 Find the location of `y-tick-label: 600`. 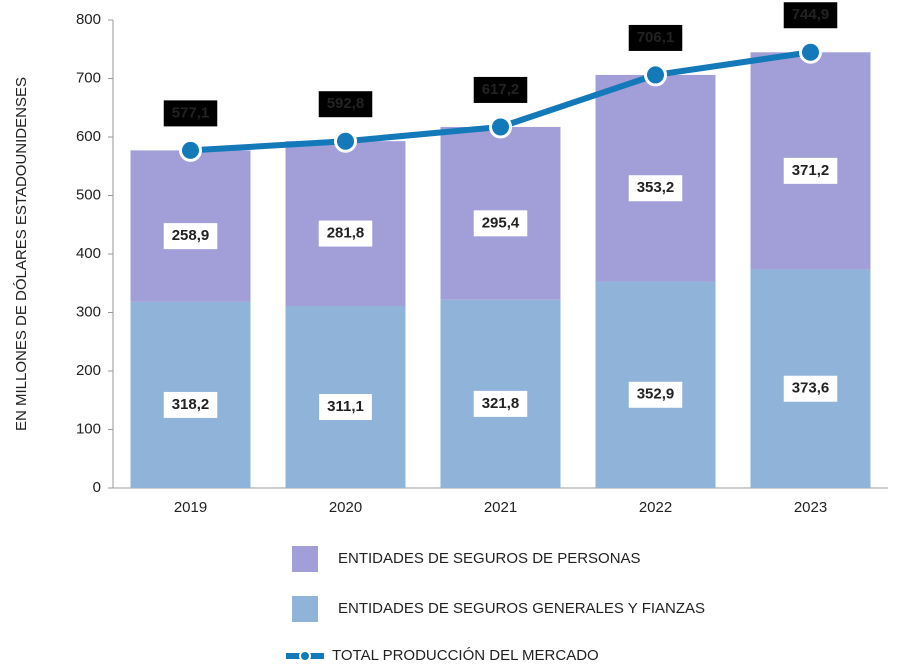

y-tick-label: 600 is located at coordinates (88, 136).